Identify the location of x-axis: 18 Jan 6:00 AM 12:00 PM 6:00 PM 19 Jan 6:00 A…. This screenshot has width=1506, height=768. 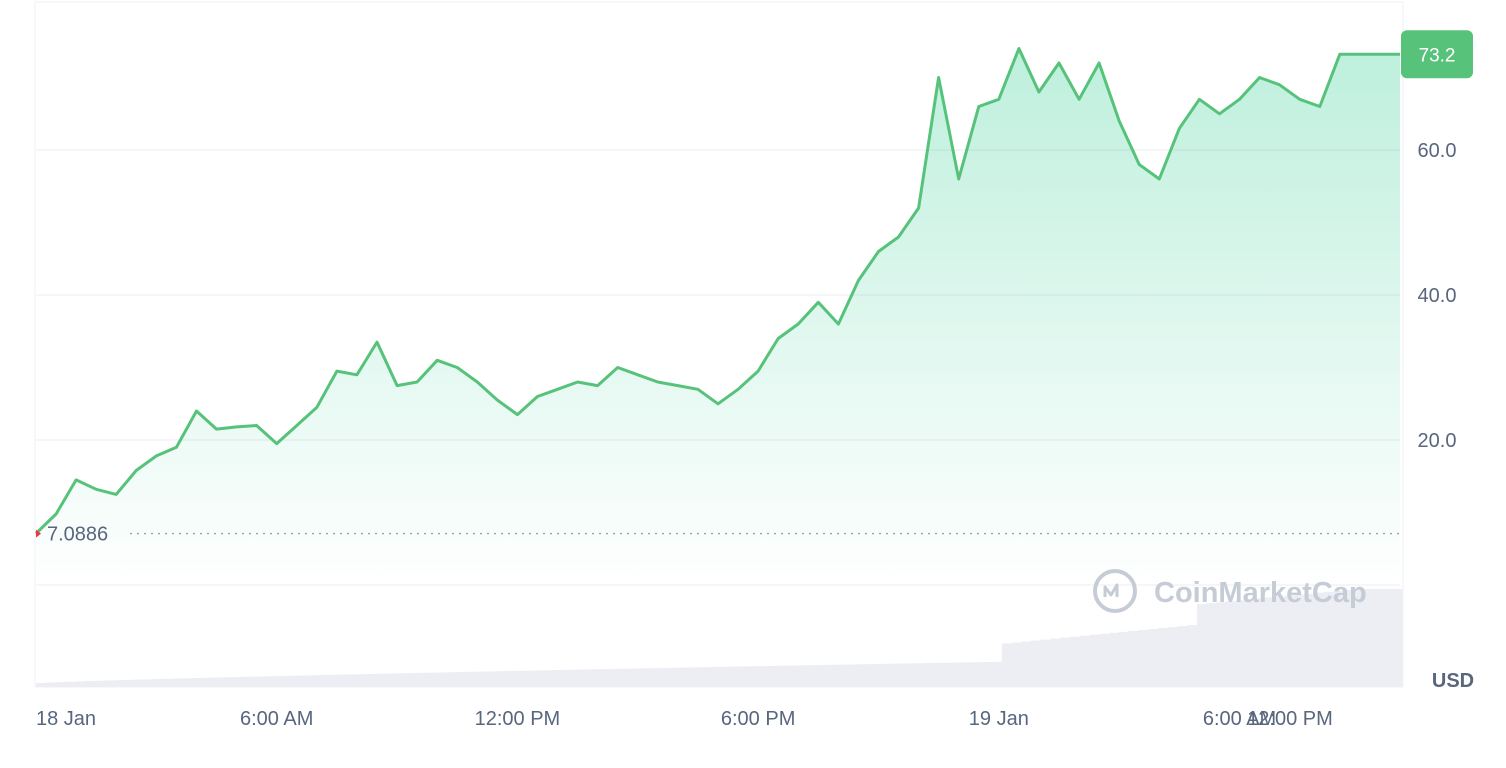
(684, 719).